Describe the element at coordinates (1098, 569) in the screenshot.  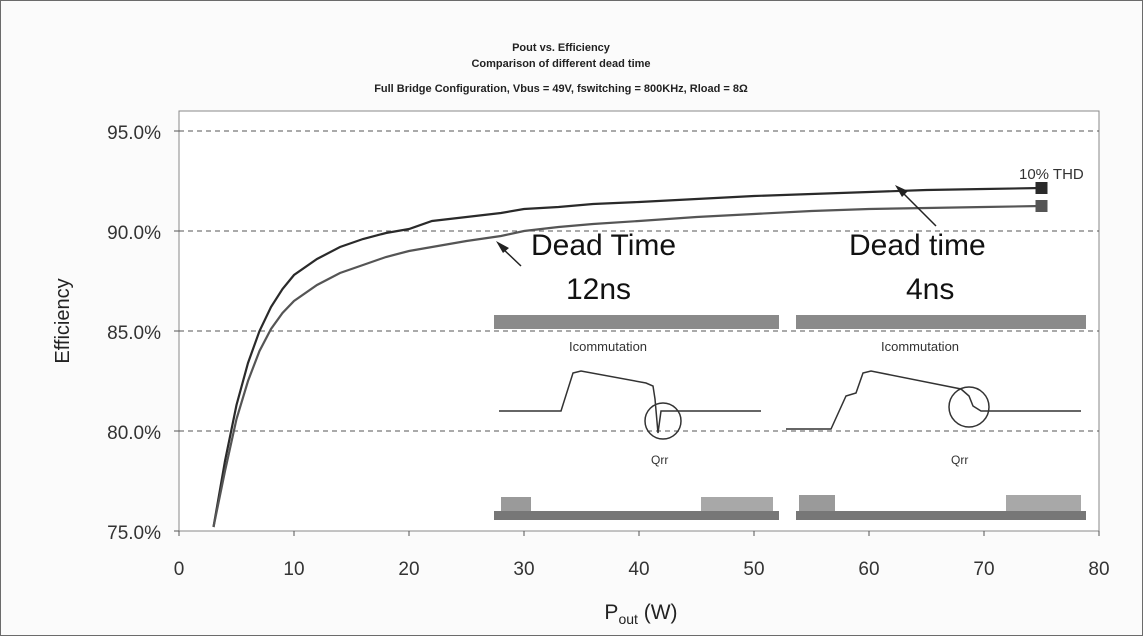
I see `x-tick-label: 80` at that location.